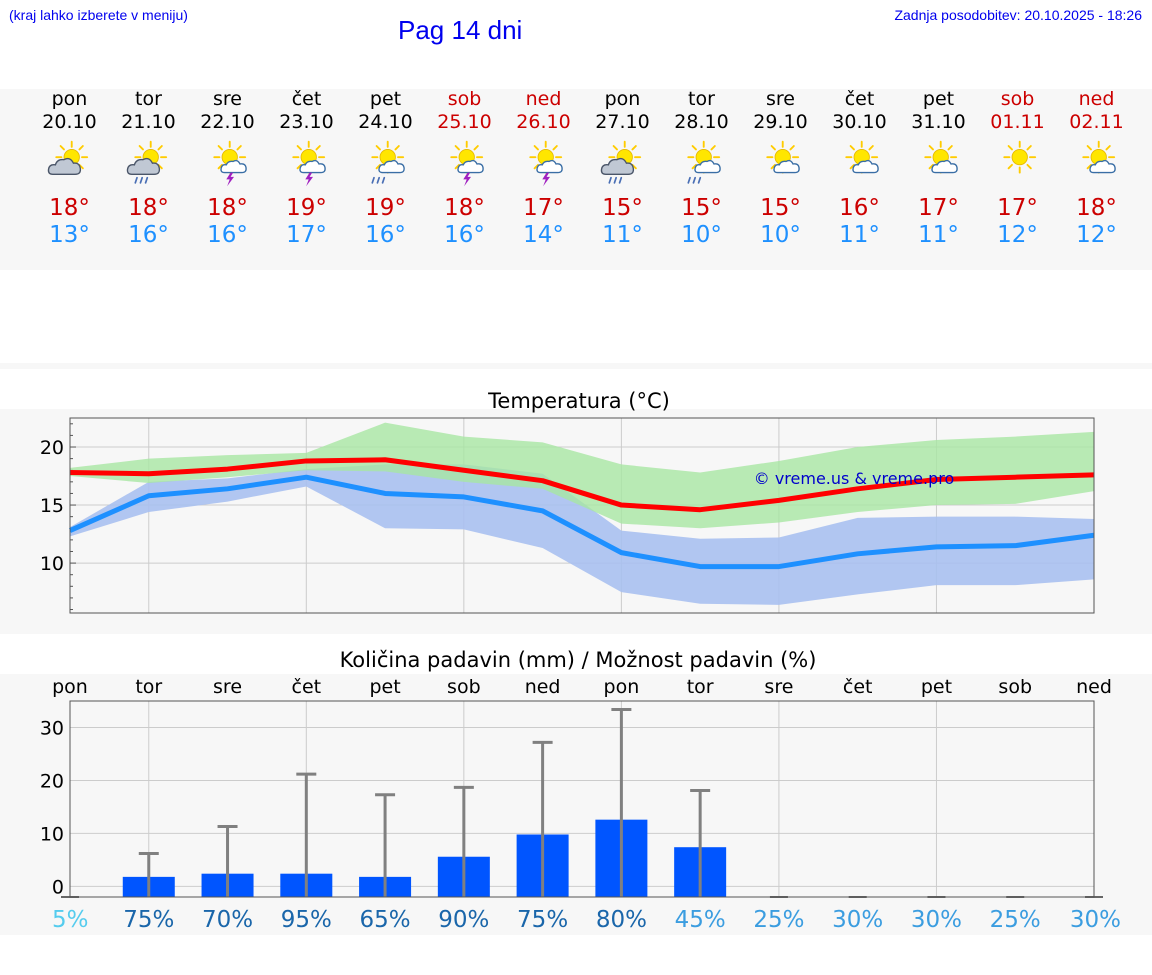  What do you see at coordinates (306, 168) in the screenshot?
I see `day-column: čet 23.10 19° 17°` at bounding box center [306, 168].